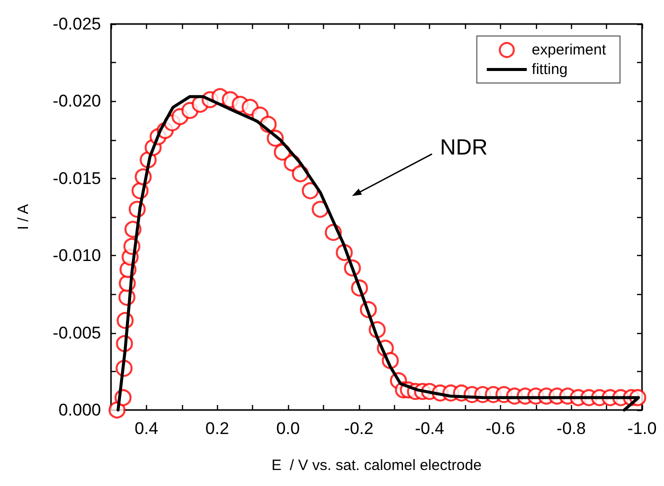  I want to click on x-tick-label: -0.6, so click(501, 428).